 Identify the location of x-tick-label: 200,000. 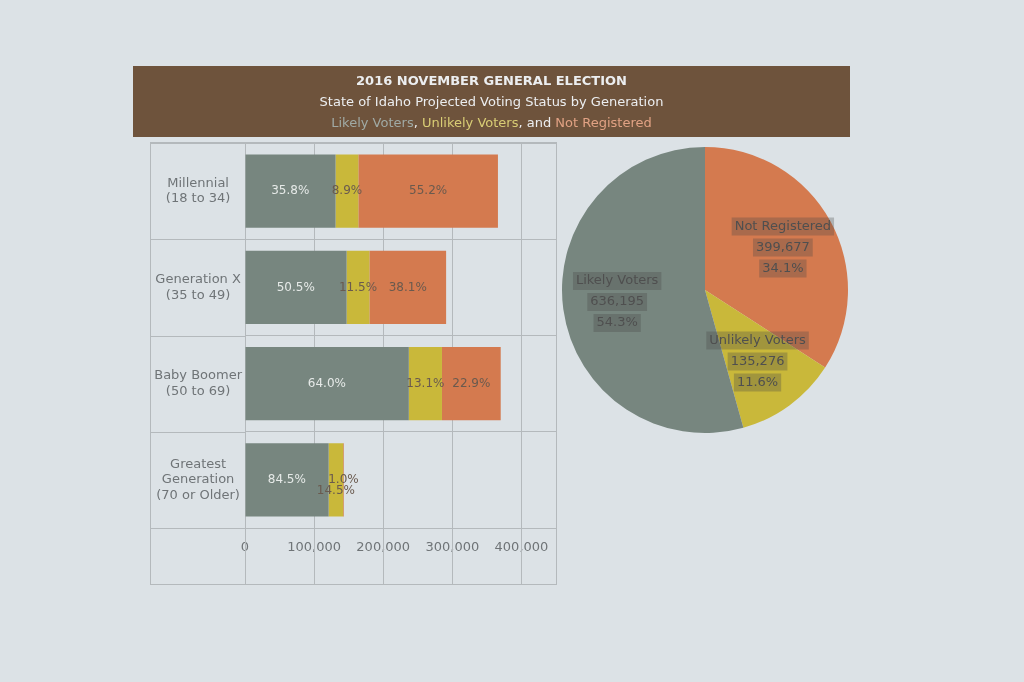
(383, 547).